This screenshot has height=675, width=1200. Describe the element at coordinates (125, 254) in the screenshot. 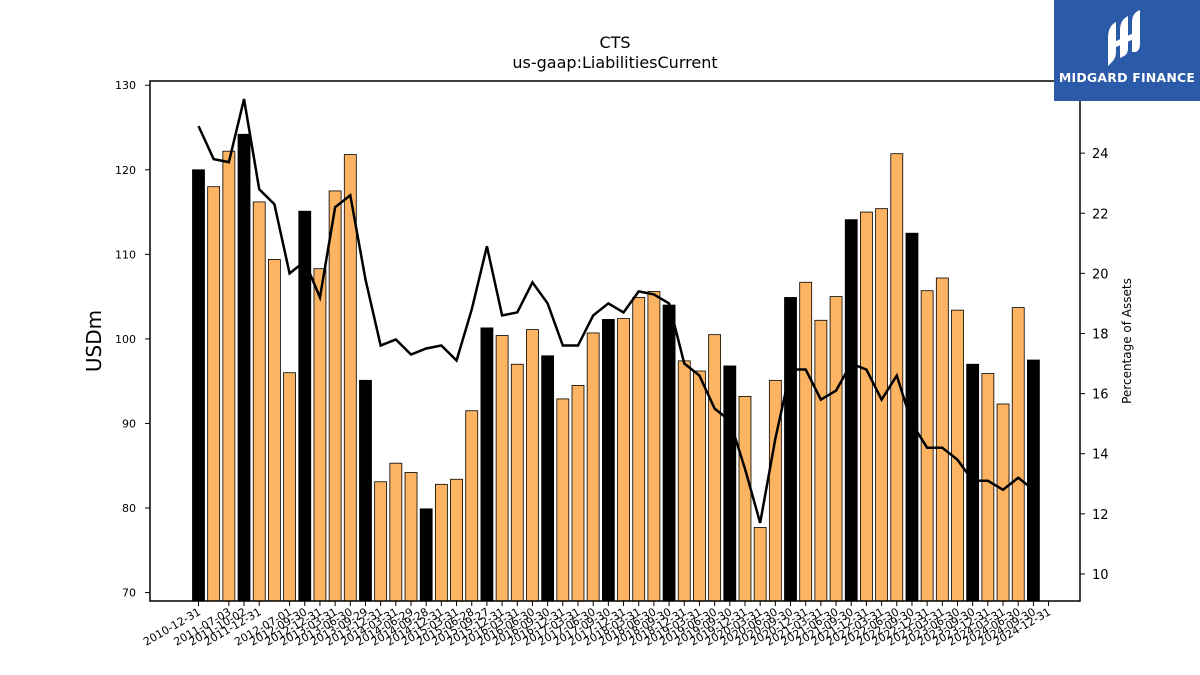

I see `y-tick-label: 110` at that location.